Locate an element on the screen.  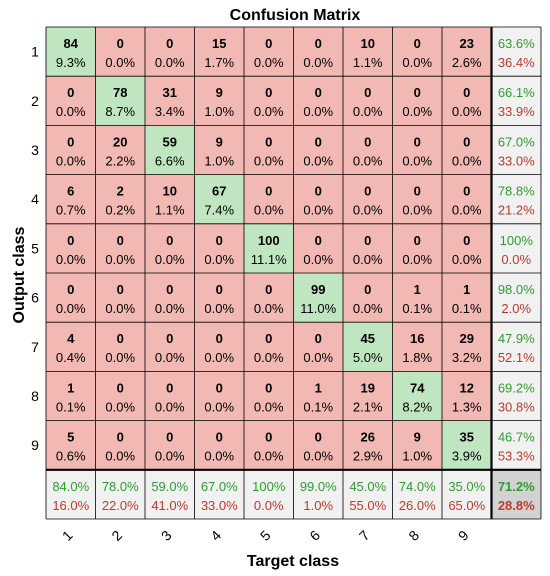
row-precision: 67.0% is located at coordinates (516, 141).